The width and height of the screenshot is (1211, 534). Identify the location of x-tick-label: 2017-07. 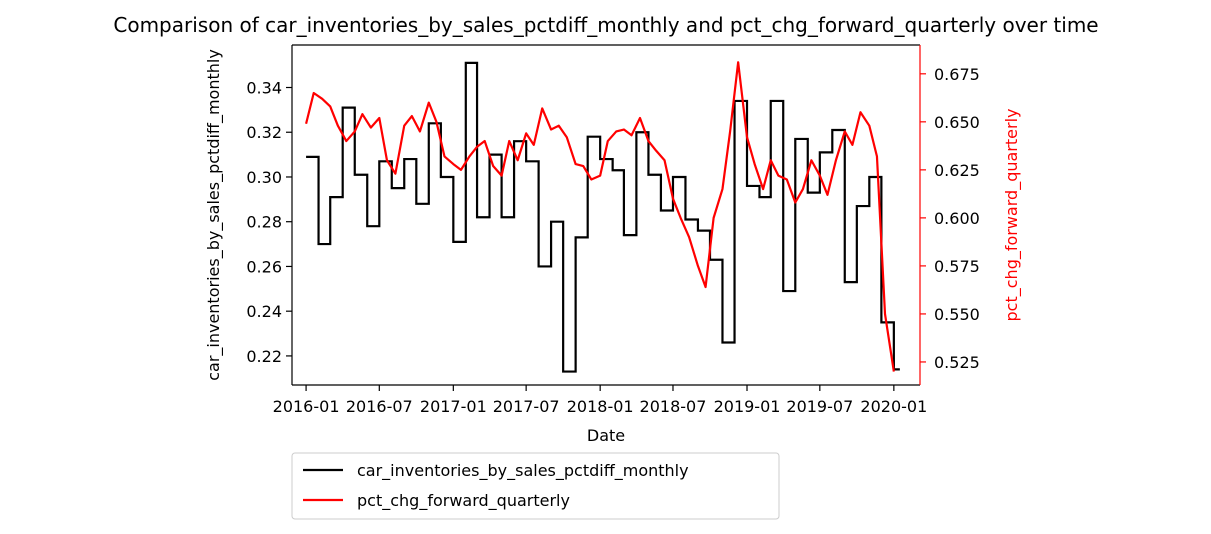
(526, 406).